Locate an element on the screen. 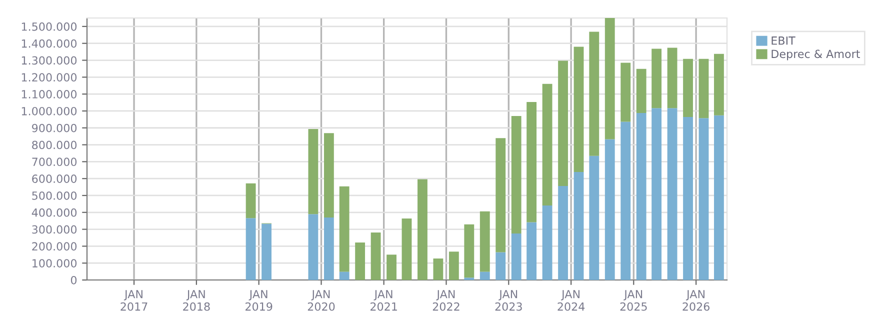 Image resolution: width=876 pixels, height=313 pixels. legend-label: EBIT is located at coordinates (784, 40).